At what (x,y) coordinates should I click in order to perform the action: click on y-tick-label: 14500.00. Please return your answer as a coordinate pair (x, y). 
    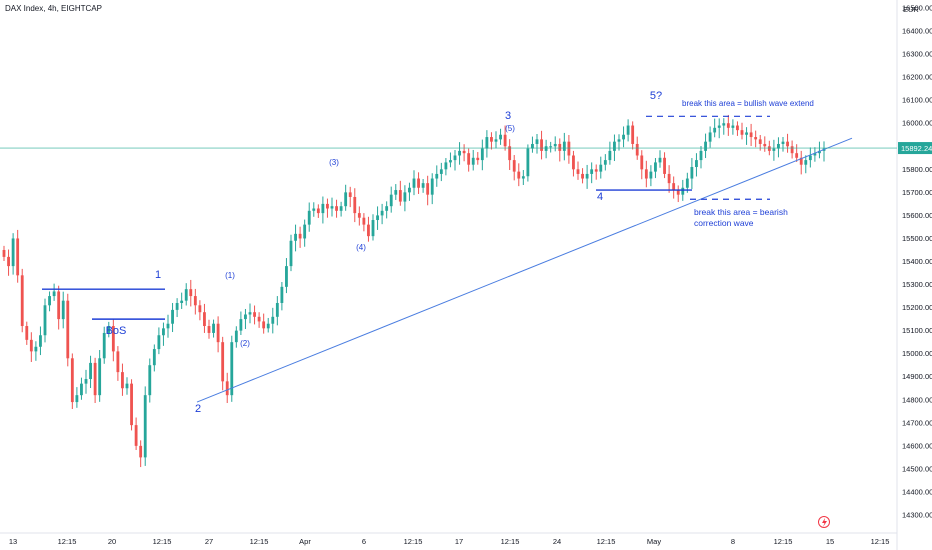
    Looking at the image, I should click on (917, 468).